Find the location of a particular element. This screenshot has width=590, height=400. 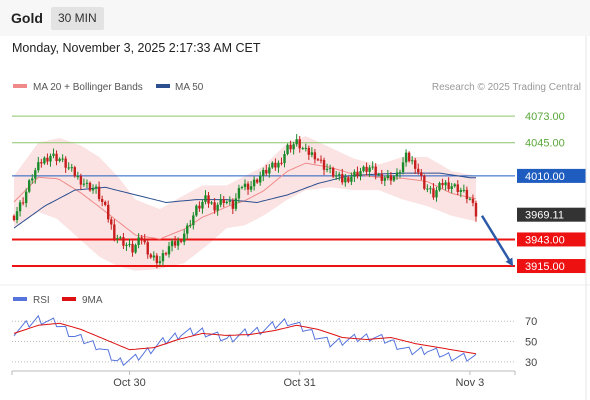

price-label: 3915.00 is located at coordinates (545, 267).